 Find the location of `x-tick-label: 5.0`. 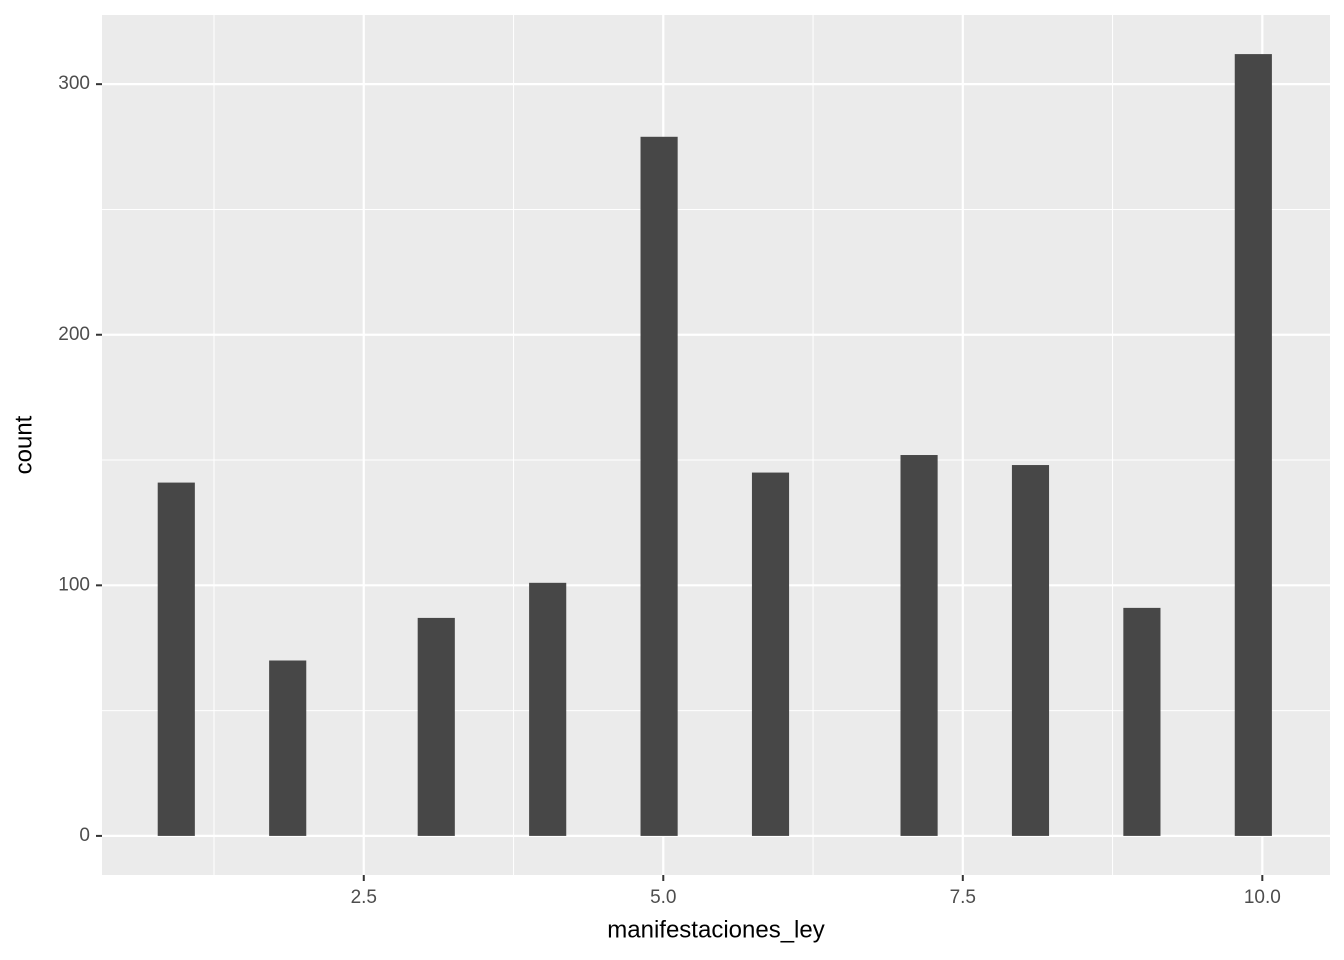

x-tick-label: 5.0 is located at coordinates (663, 897).